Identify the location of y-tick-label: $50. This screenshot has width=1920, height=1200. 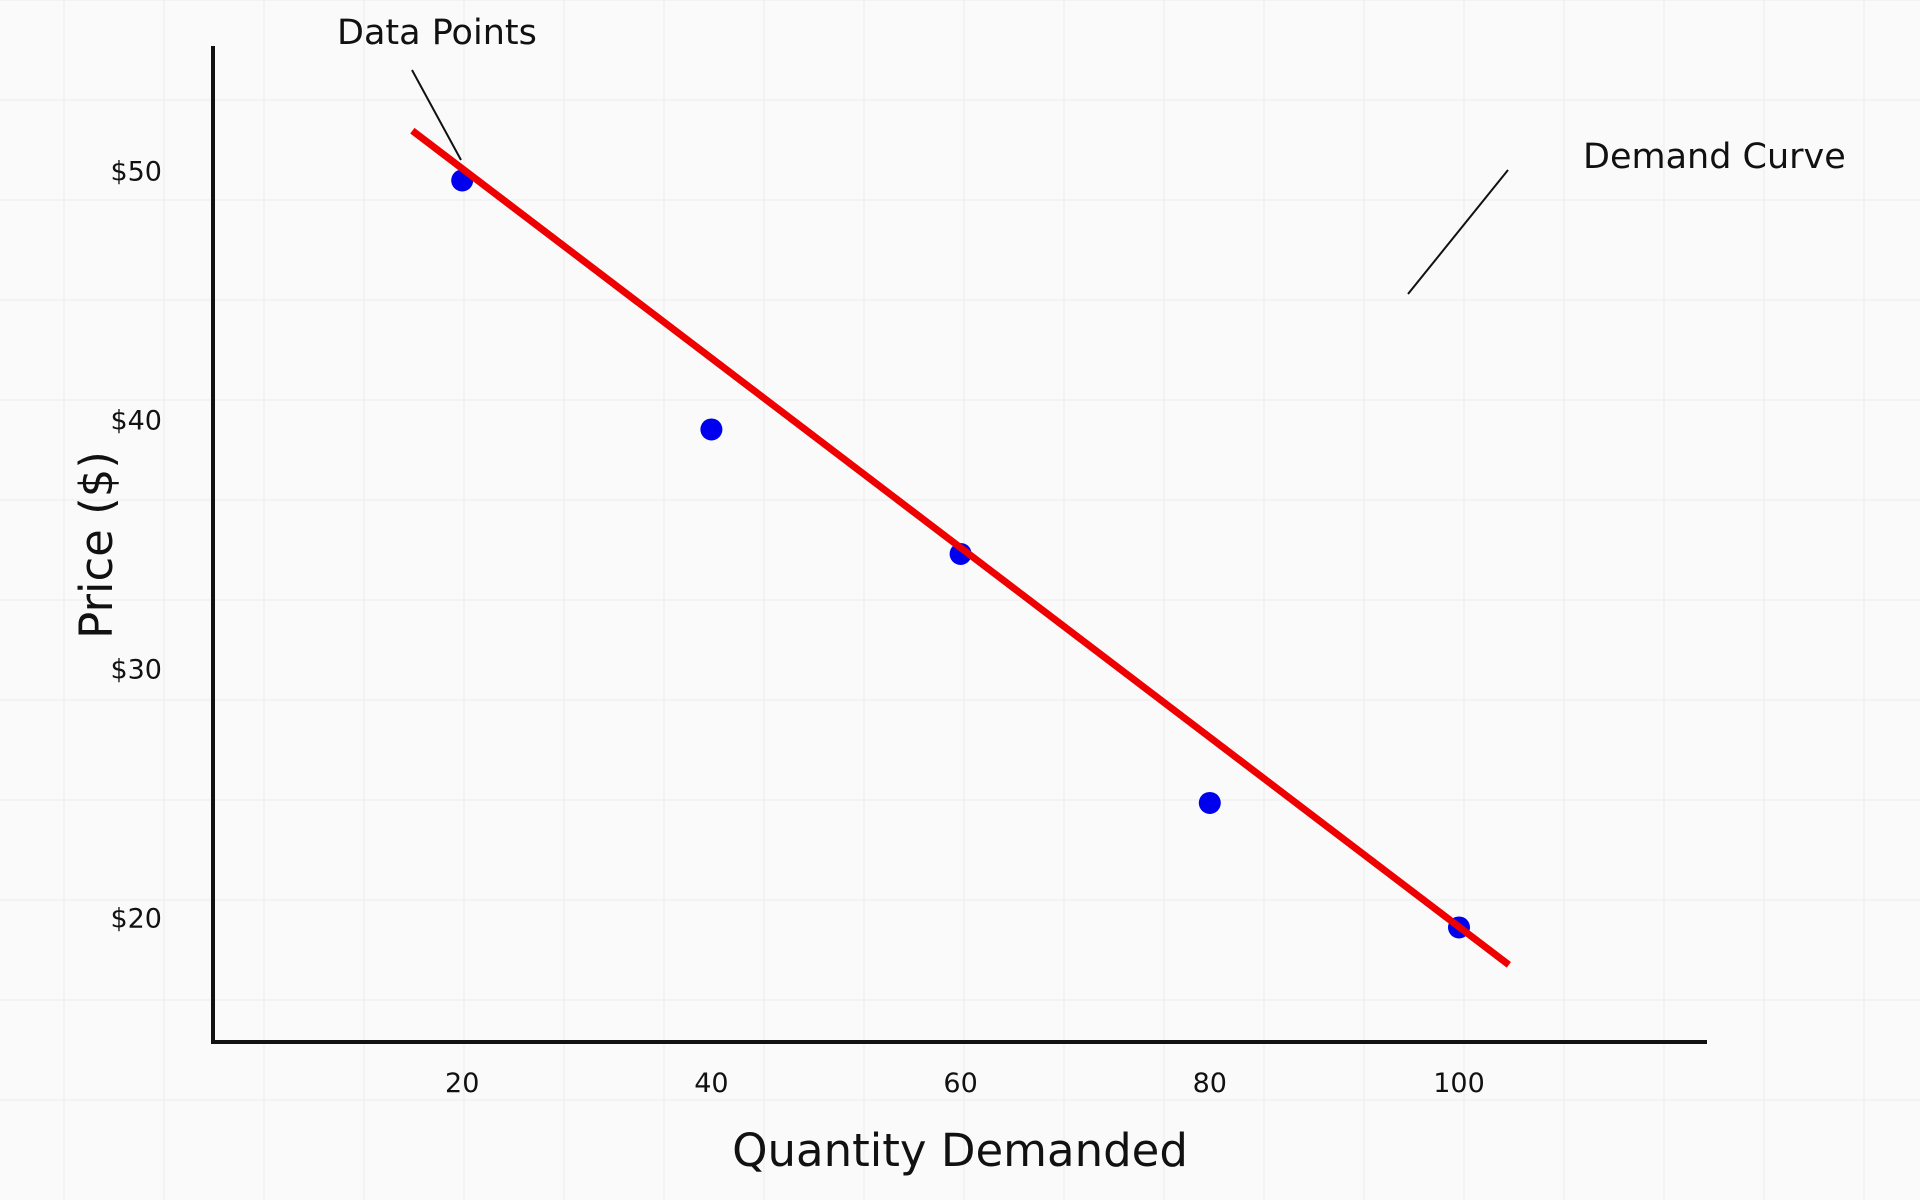
(136, 172).